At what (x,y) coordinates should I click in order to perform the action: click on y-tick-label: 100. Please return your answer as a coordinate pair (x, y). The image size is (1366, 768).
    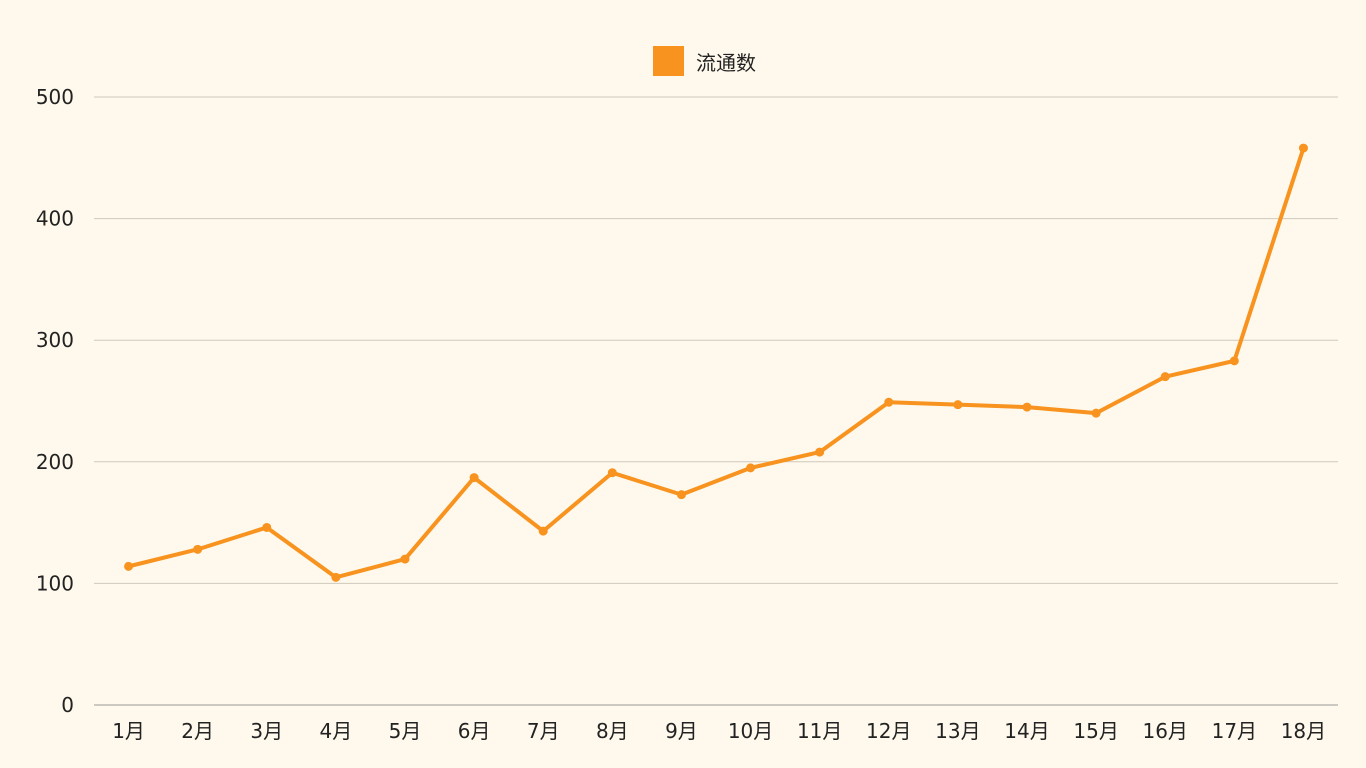
    Looking at the image, I should click on (55, 583).